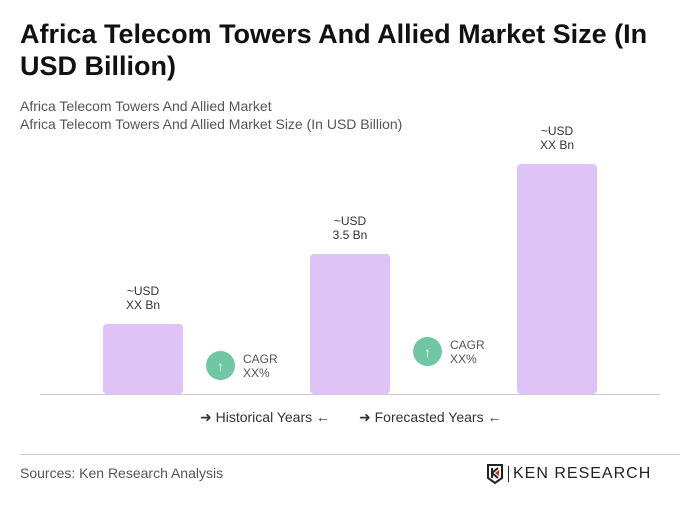 The height and width of the screenshot is (520, 700). What do you see at coordinates (350, 454) in the screenshot?
I see `divider` at bounding box center [350, 454].